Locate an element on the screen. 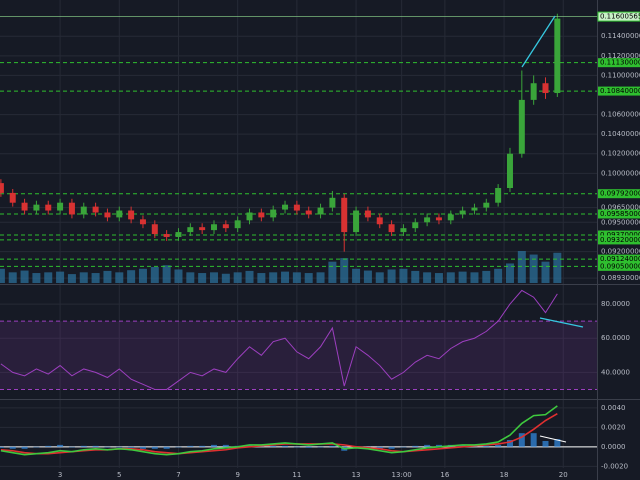 Image resolution: width=640 pixels, height=480 pixels. indicator-line is located at coordinates (279, 430).